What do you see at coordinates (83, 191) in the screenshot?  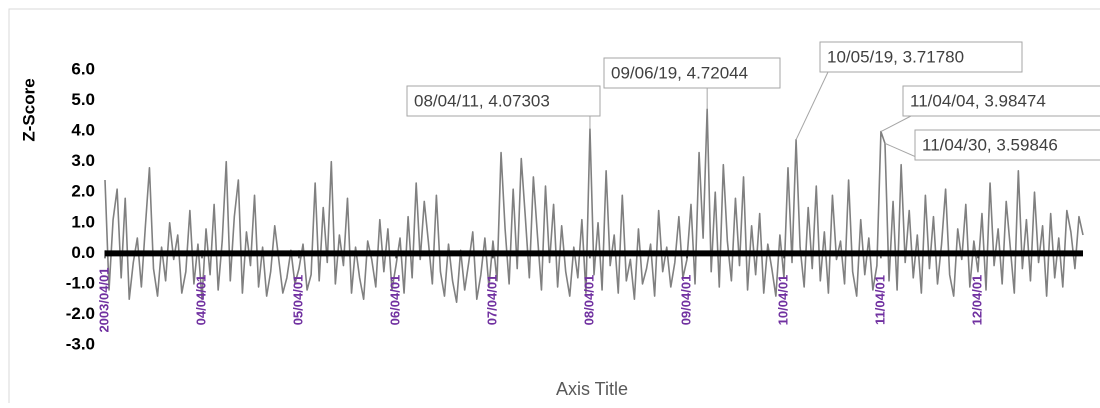 I see `y-tick-label: 2.0` at bounding box center [83, 191].